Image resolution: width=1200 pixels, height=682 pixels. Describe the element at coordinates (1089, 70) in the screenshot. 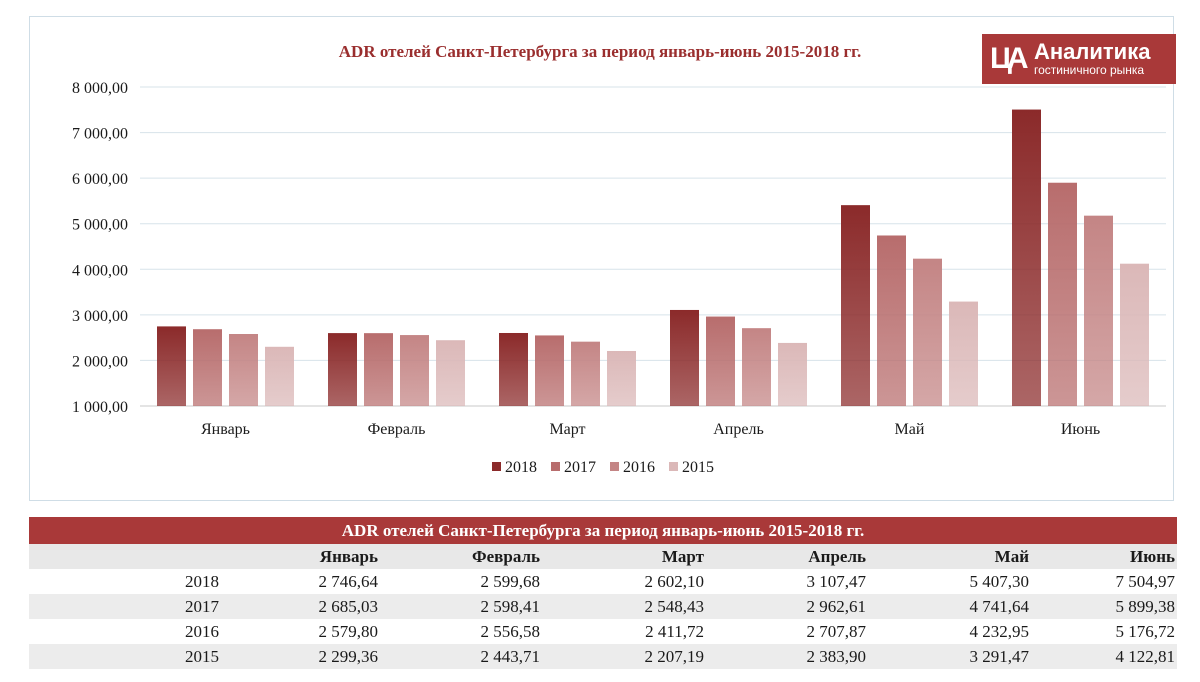

I see `logo-subtitle: гостиничного рынка` at that location.